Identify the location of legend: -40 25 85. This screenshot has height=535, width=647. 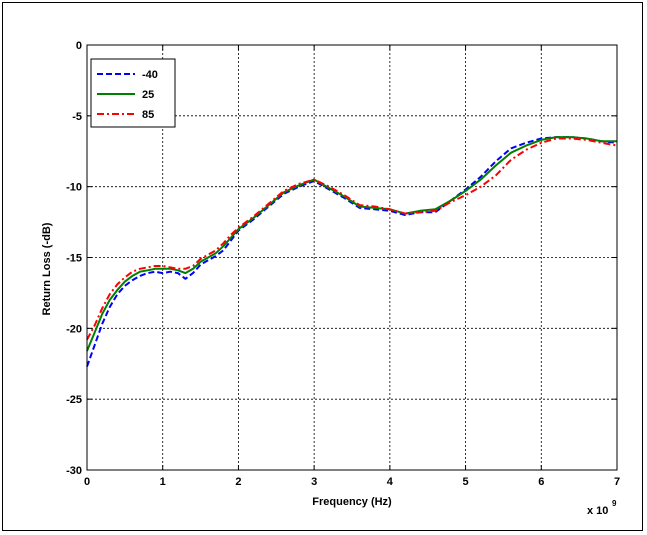
(133, 93).